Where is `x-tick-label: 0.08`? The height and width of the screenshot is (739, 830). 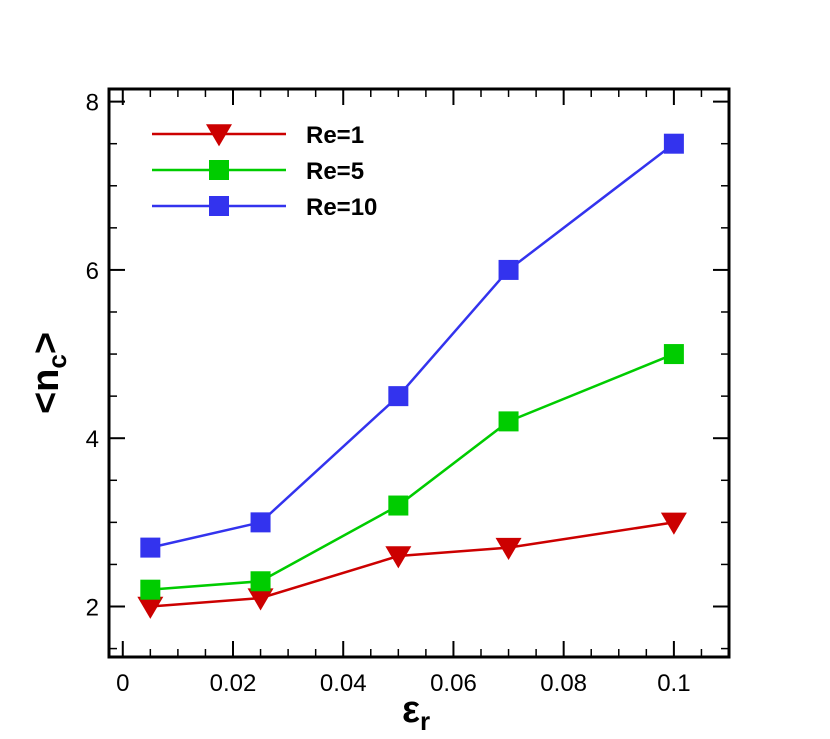 x-tick-label: 0.08 is located at coordinates (563, 683).